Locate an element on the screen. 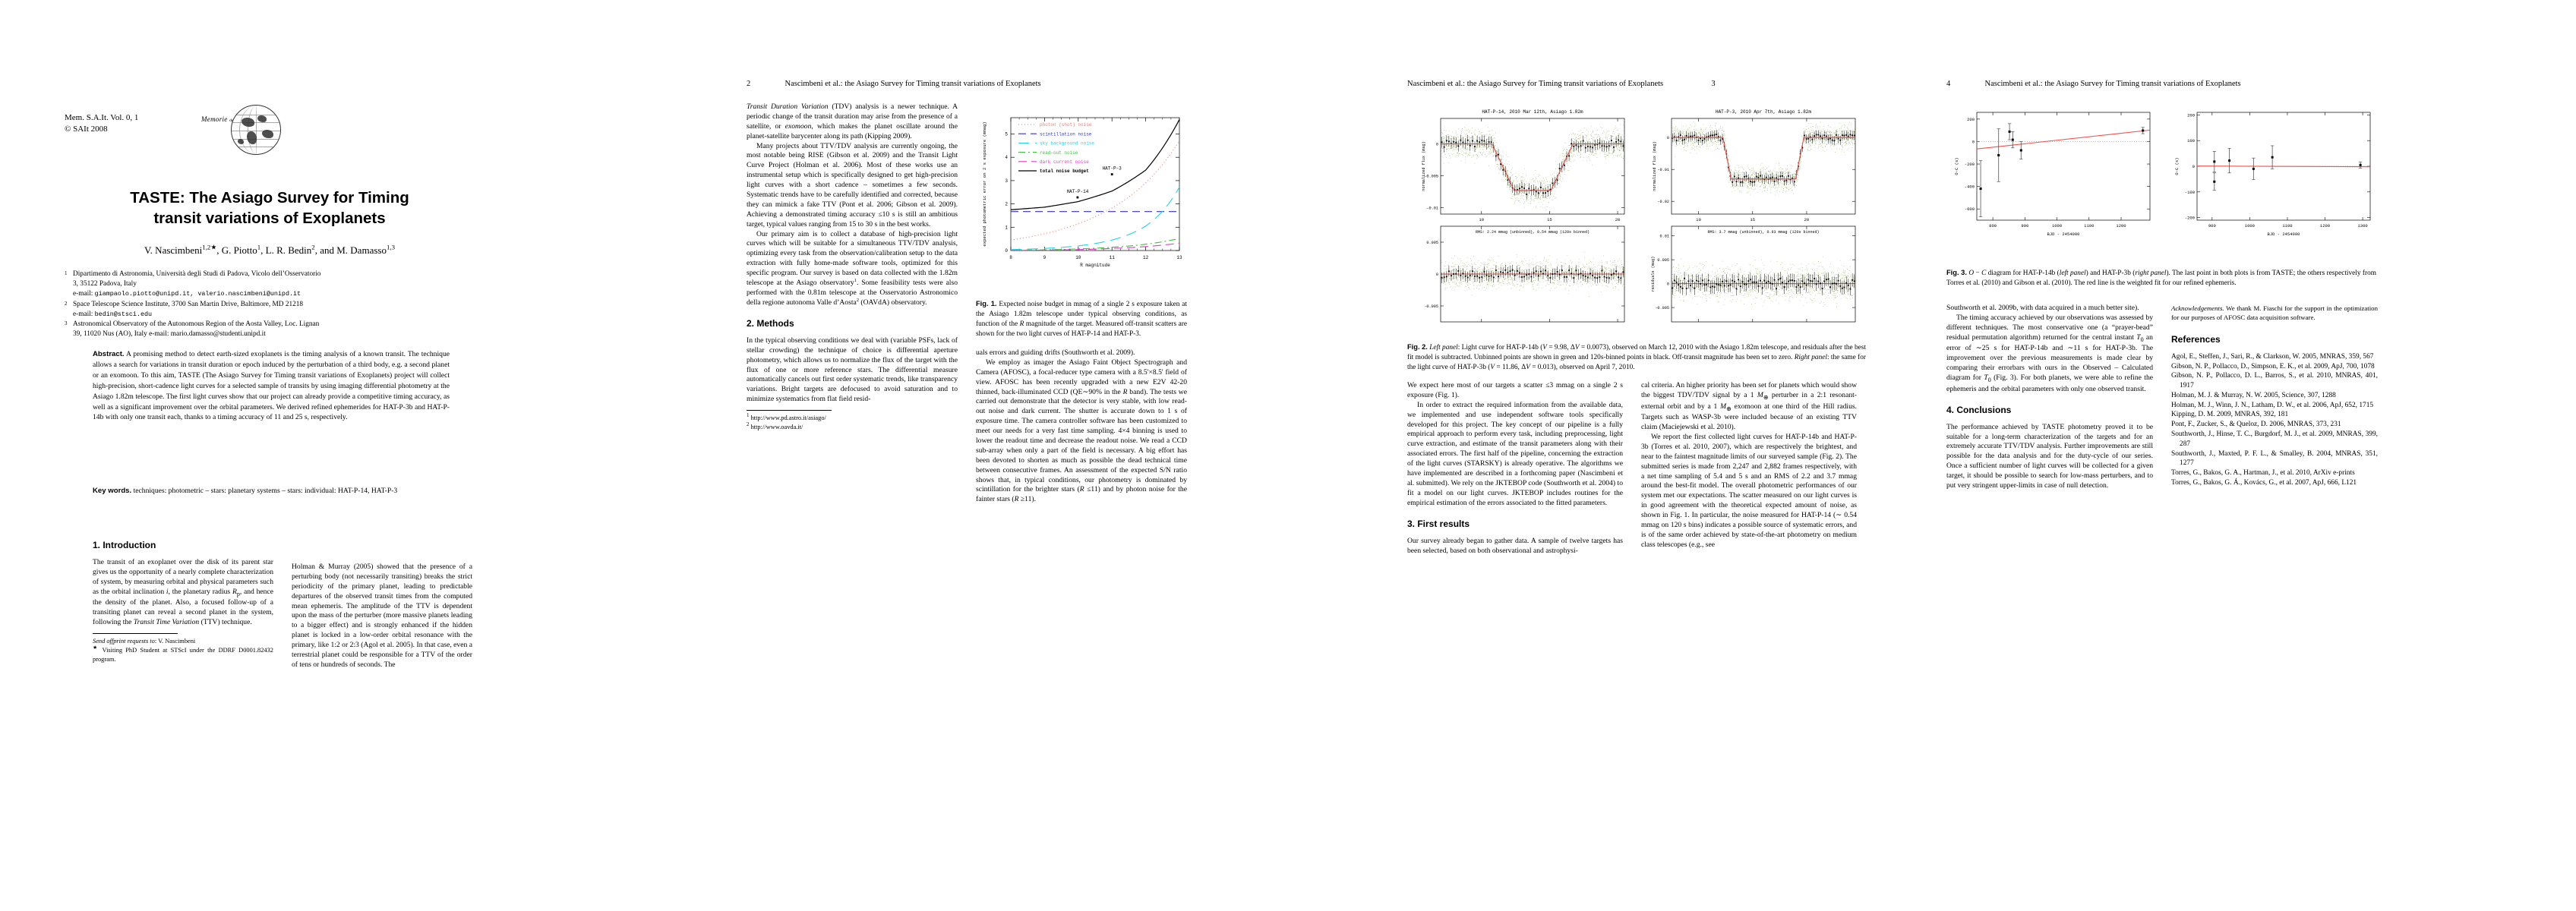 This screenshot has width=2576, height=911. svg-text: 1100 is located at coordinates (2089, 226).